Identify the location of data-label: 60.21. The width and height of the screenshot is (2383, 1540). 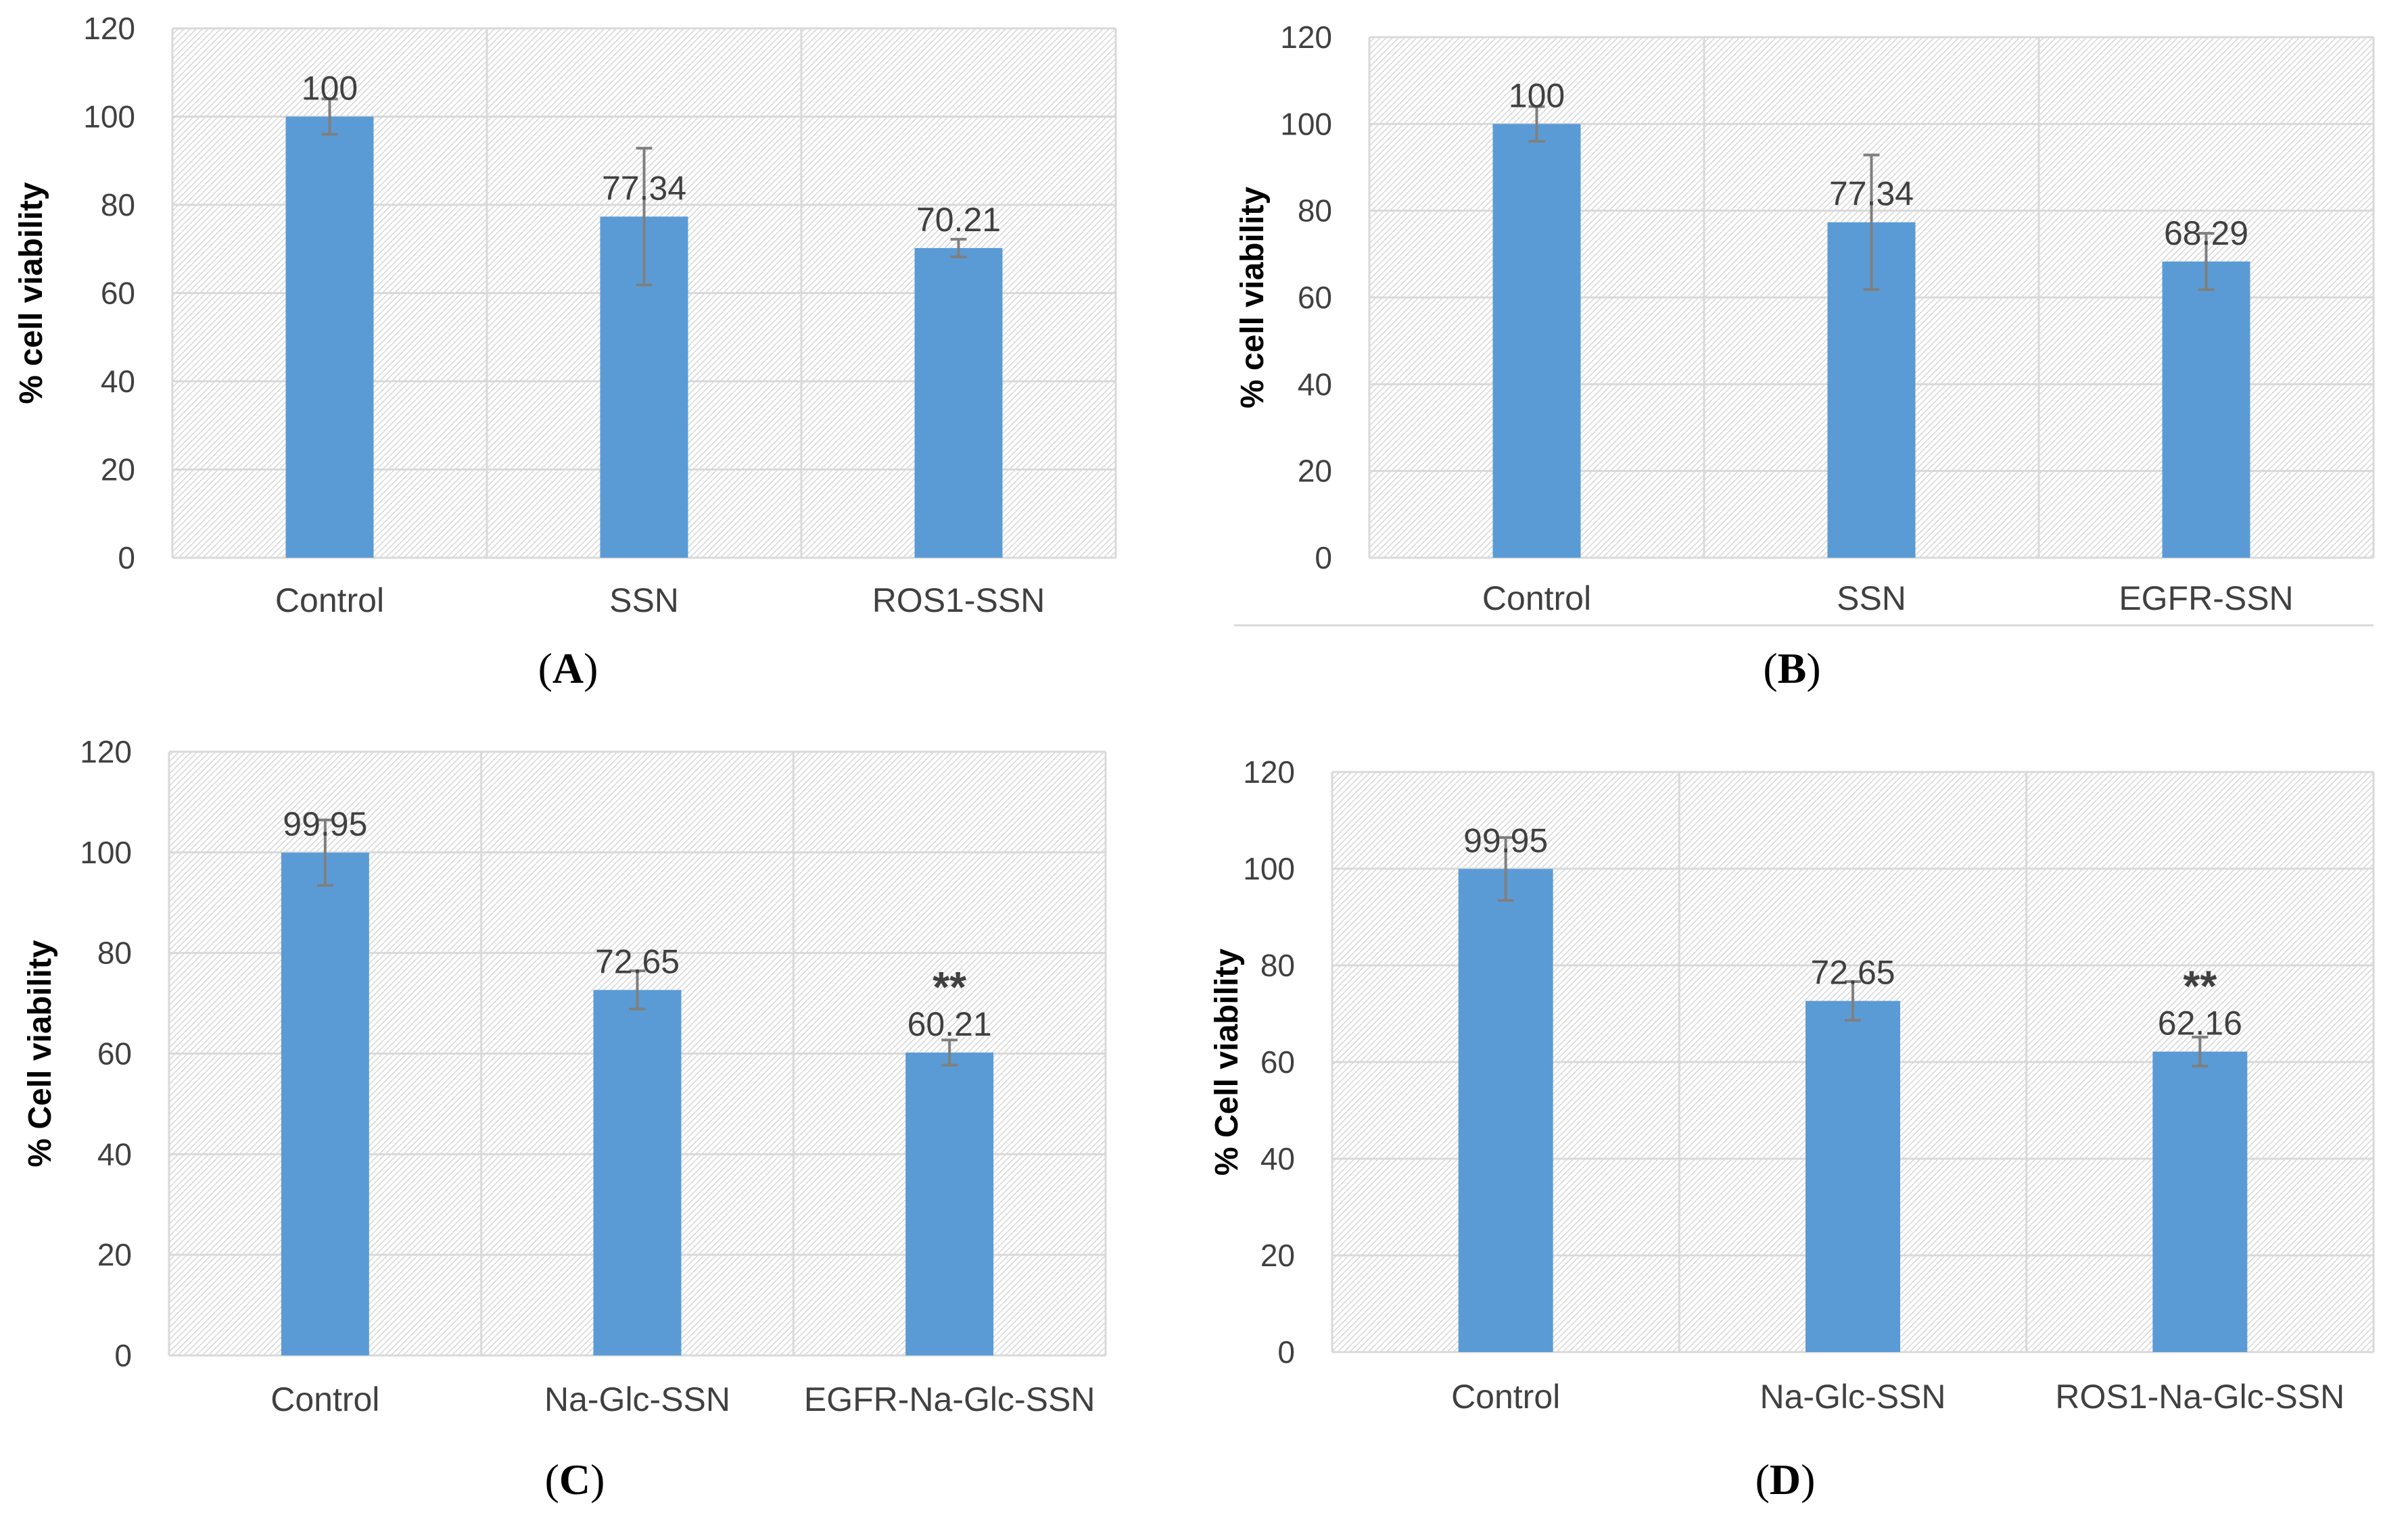
(949, 1024).